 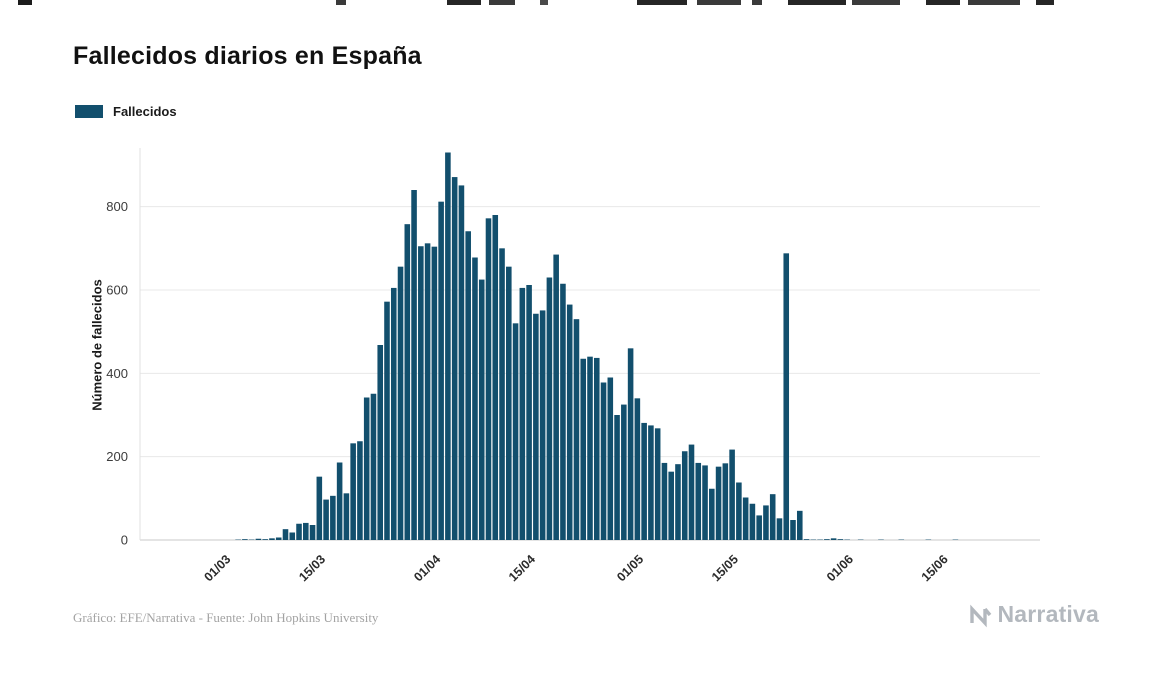 I want to click on y-tick-label: 800, so click(x=117, y=206).